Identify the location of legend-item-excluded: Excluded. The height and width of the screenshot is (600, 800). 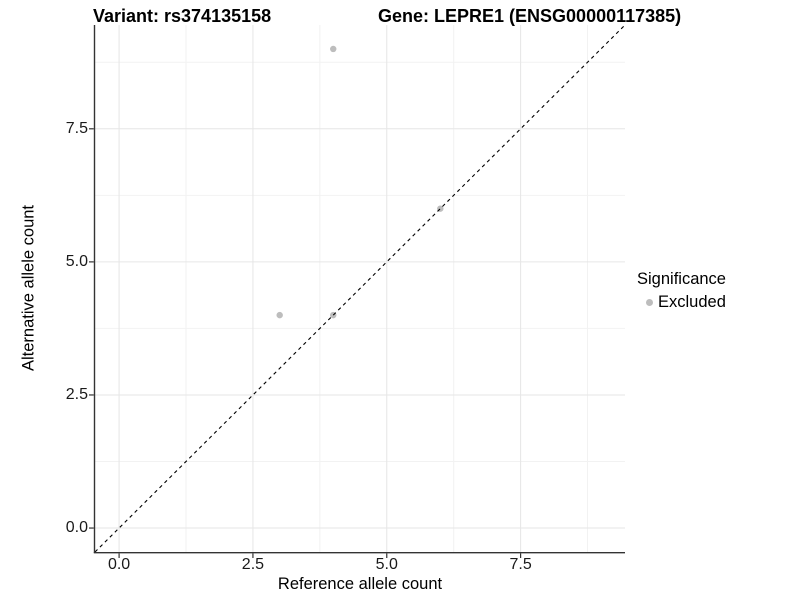
(681, 302).